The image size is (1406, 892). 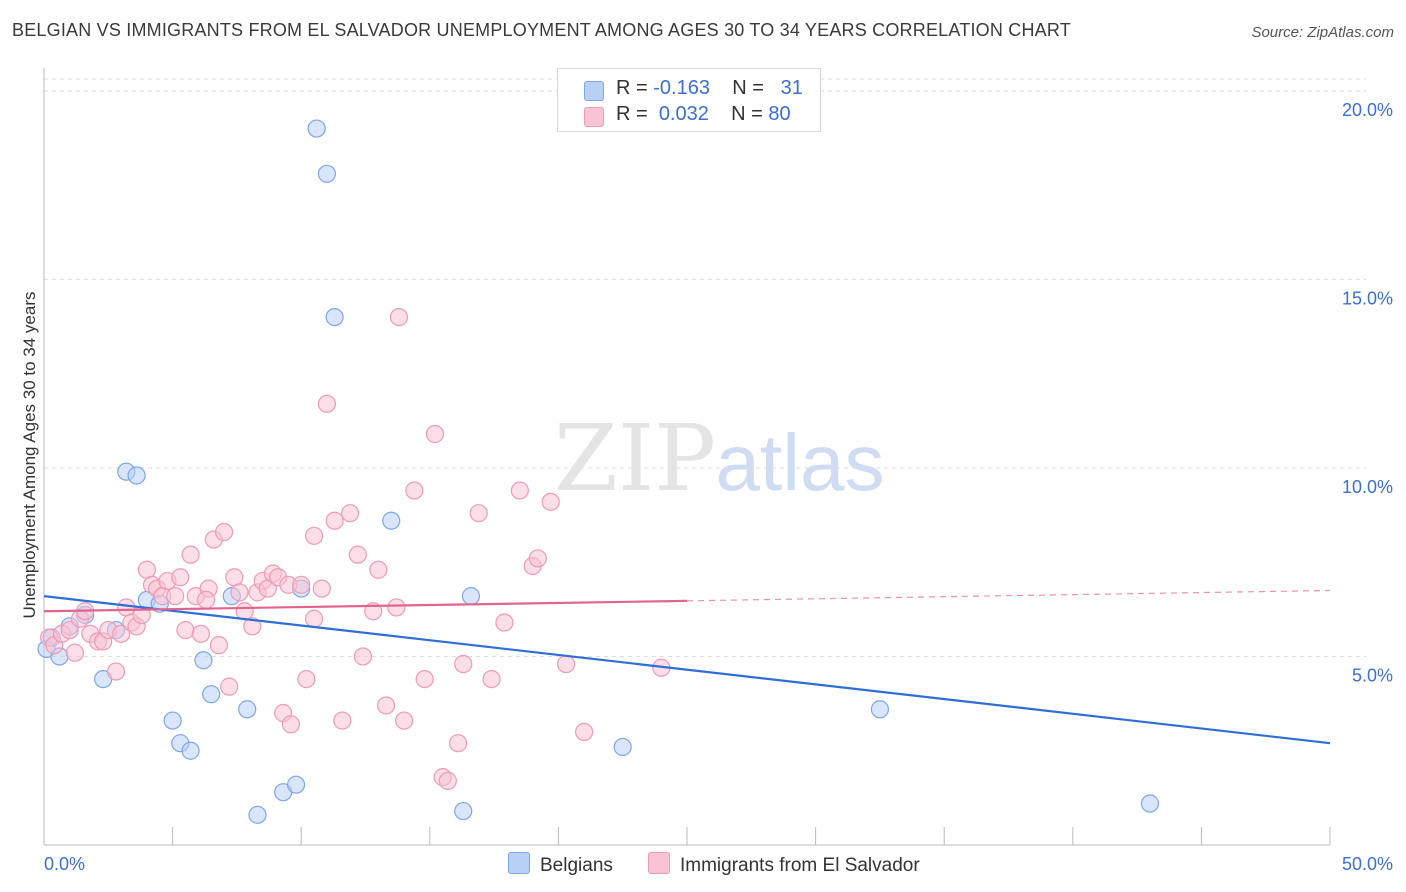 What do you see at coordinates (635, 458) in the screenshot?
I see `watermark-zip: ZIP` at bounding box center [635, 458].